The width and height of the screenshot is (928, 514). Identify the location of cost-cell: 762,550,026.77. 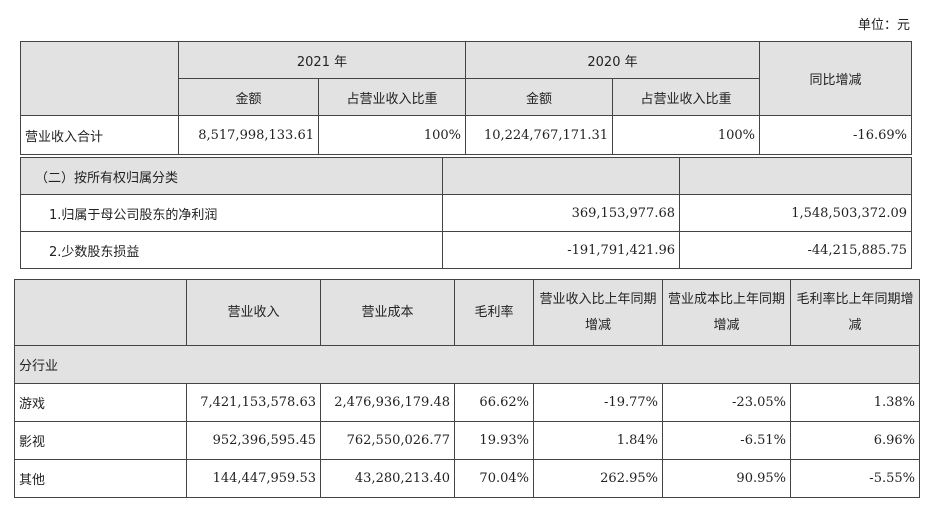
(387, 440).